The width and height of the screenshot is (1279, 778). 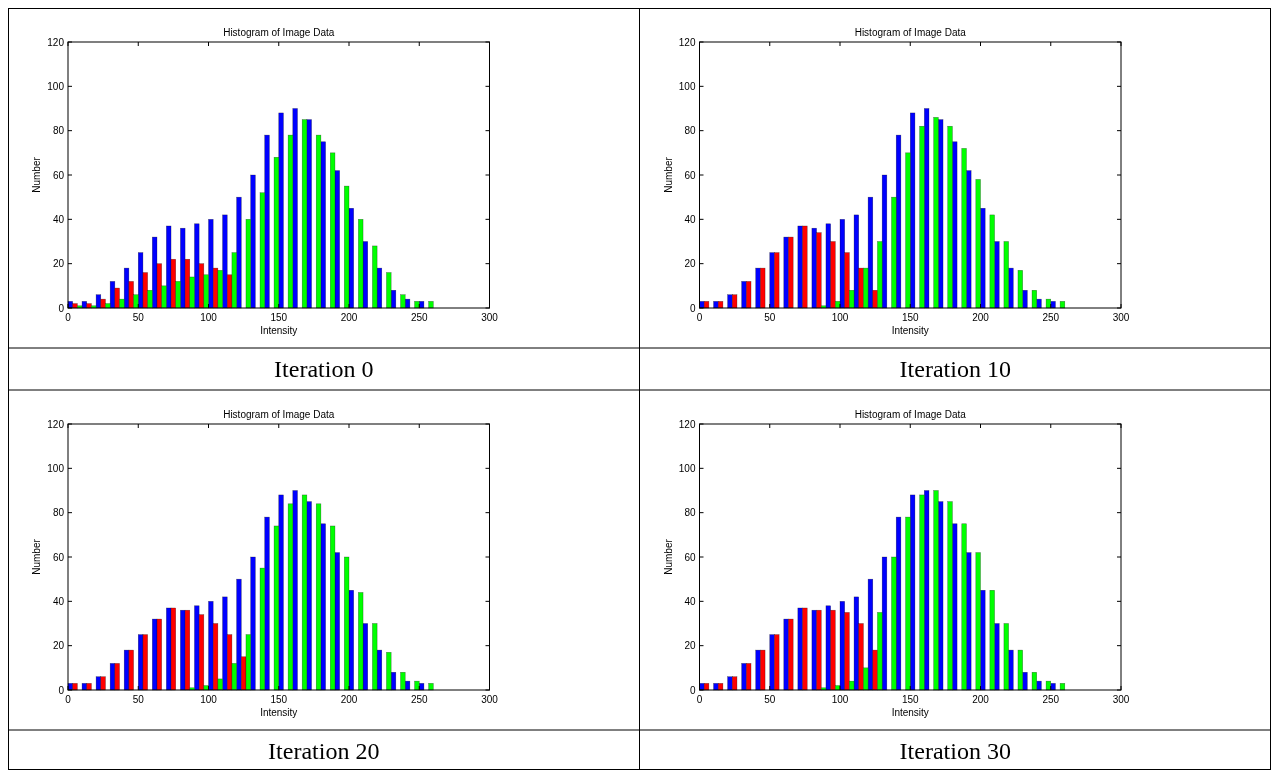 What do you see at coordinates (955, 369) in the screenshot?
I see `text: Iteration 10` at bounding box center [955, 369].